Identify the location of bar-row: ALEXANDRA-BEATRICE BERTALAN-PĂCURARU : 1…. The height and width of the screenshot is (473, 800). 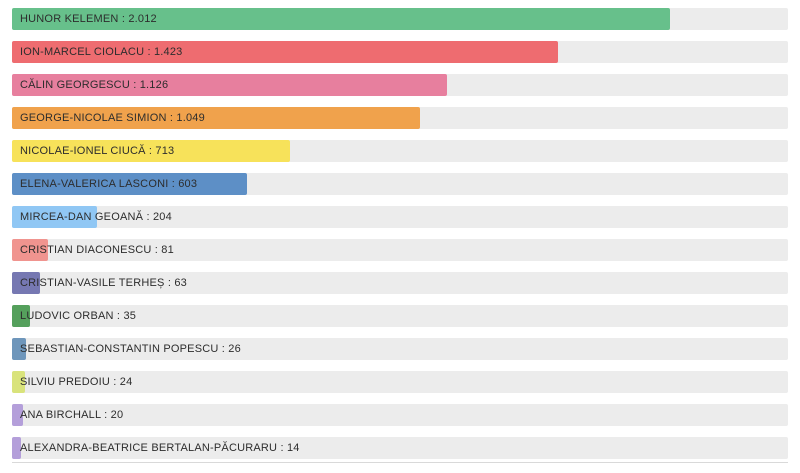
(400, 448).